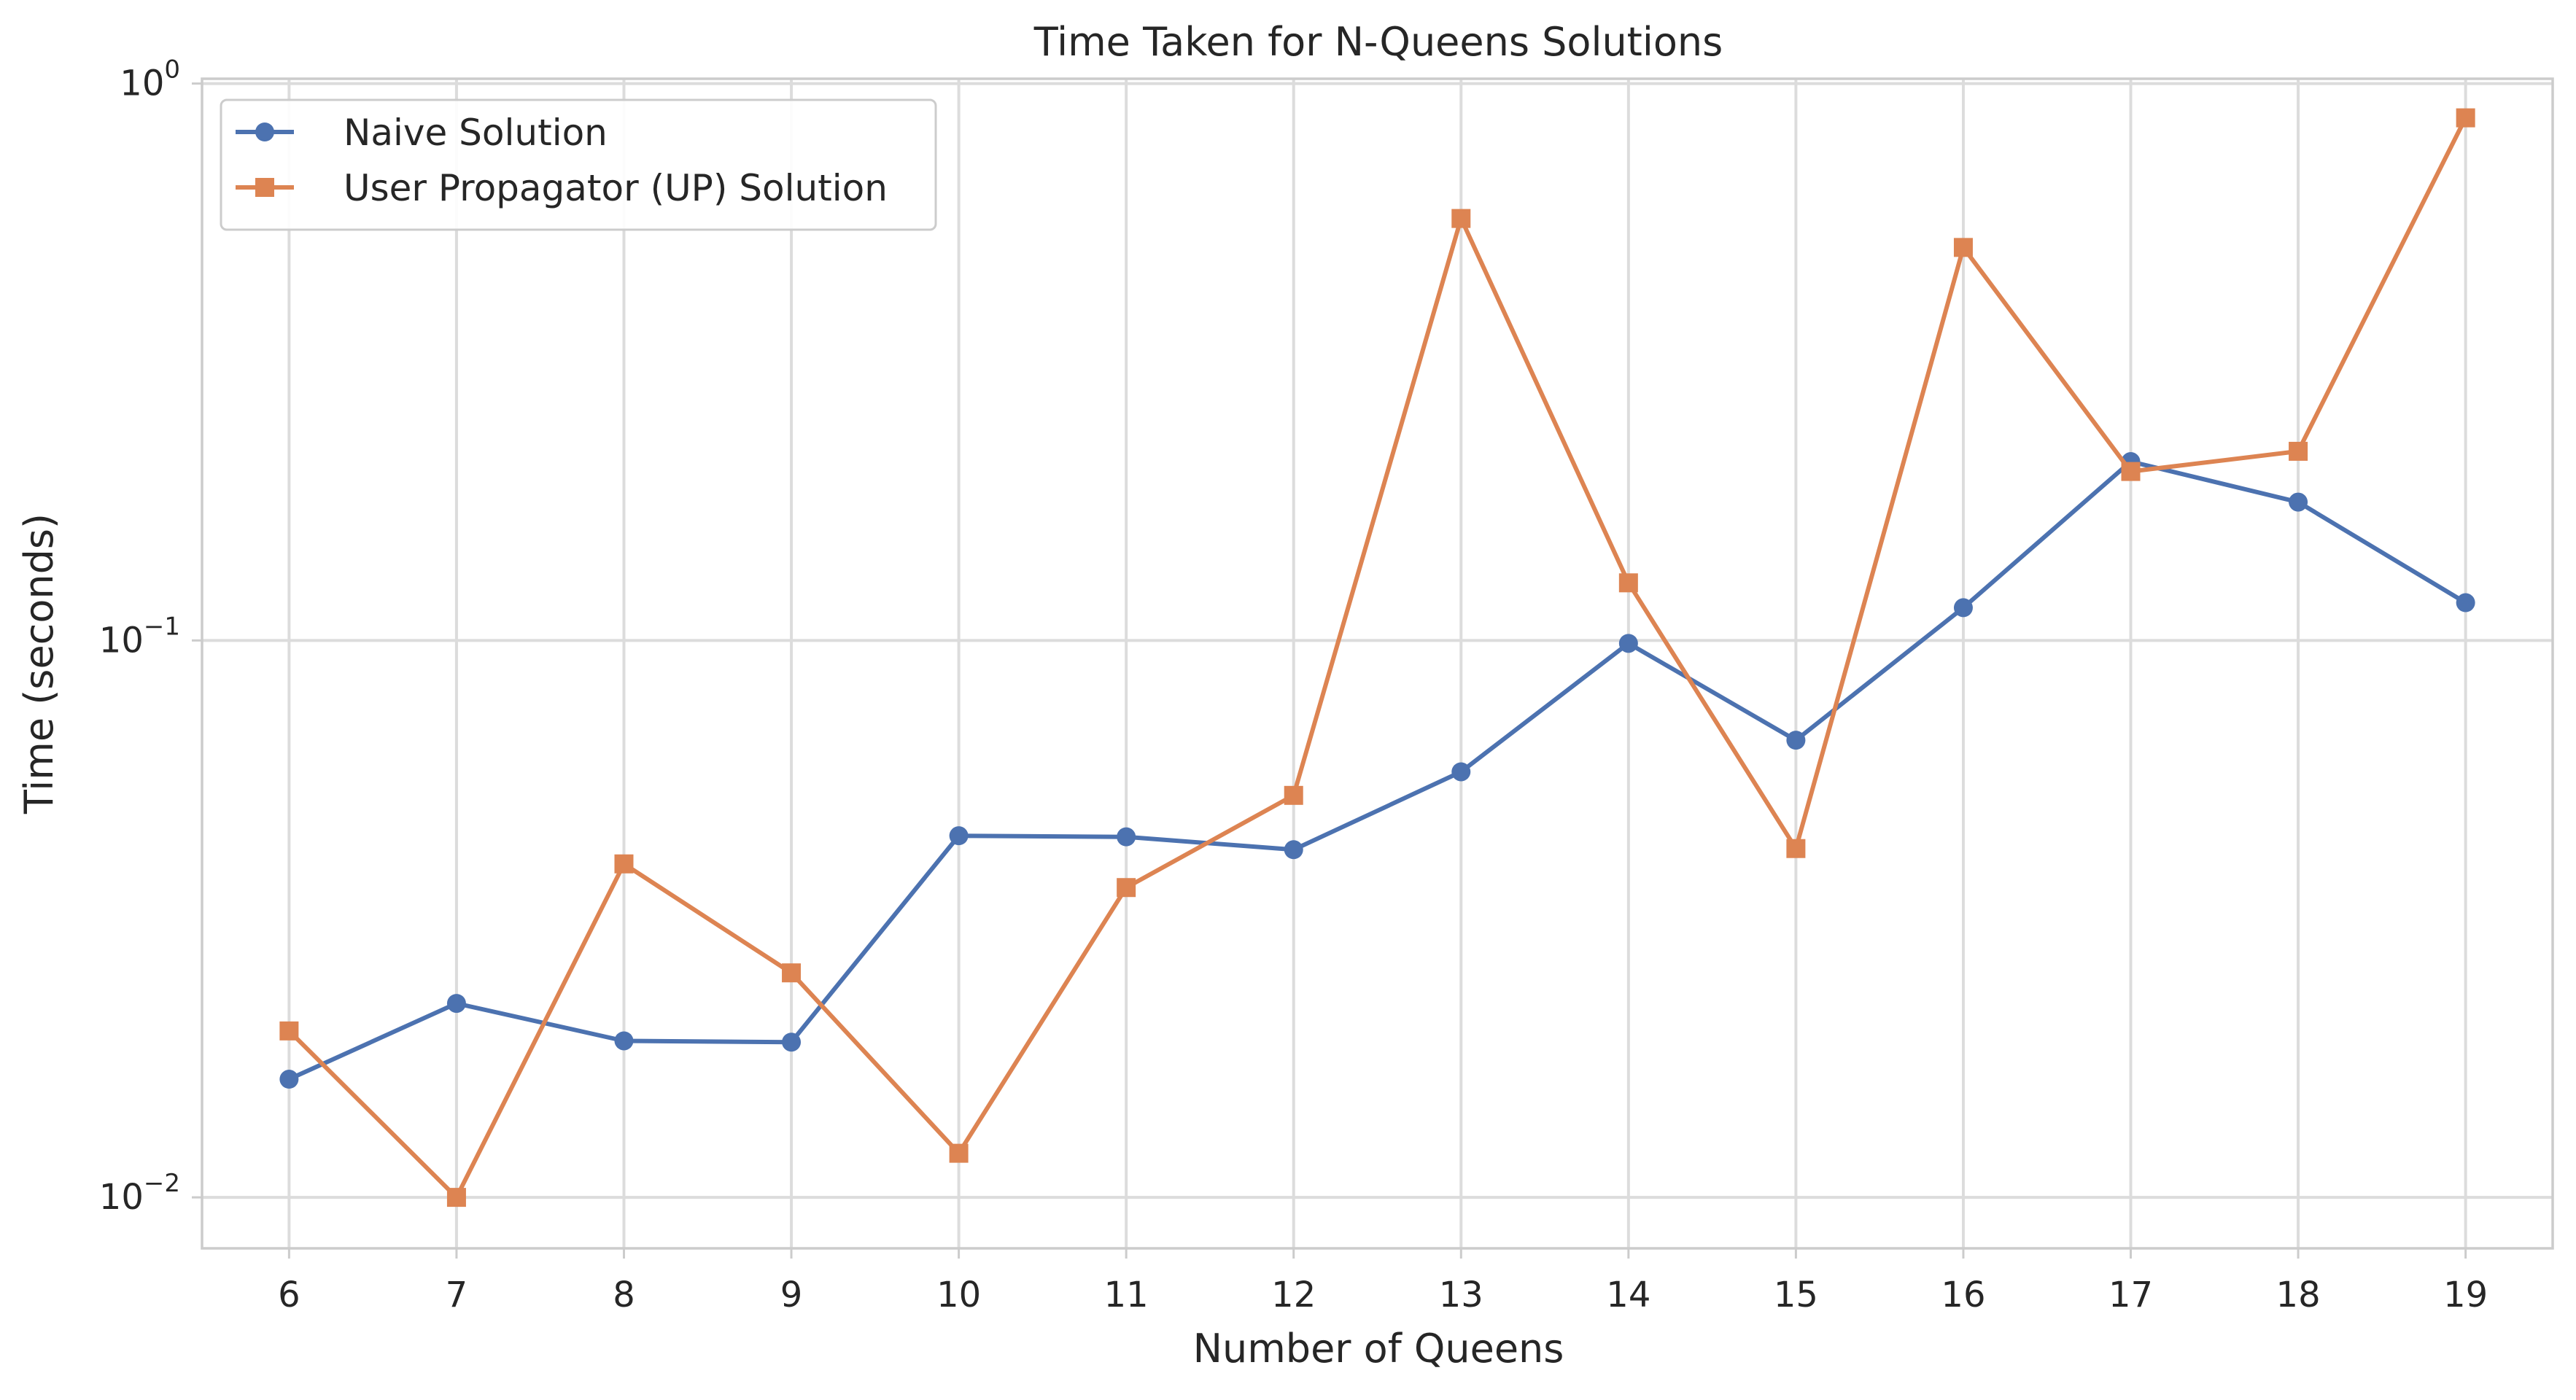 Image resolution: width=2576 pixels, height=1400 pixels. I want to click on legend-item: Naive Solution, so click(422, 133).